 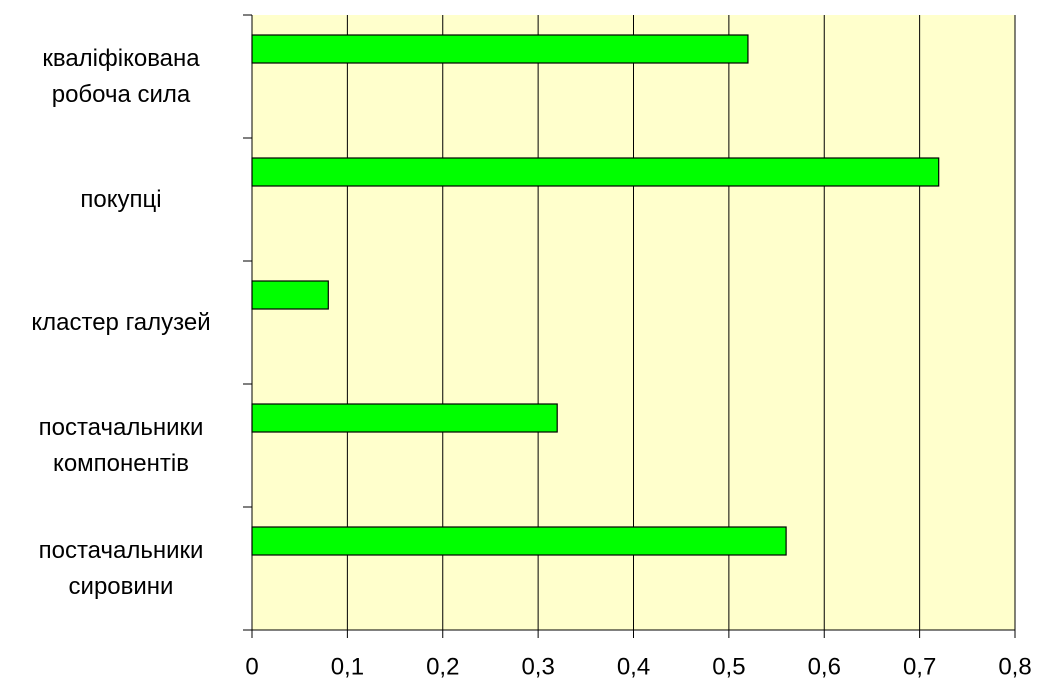 What do you see at coordinates (121, 322) in the screenshot?
I see `y-tick-label: кластер галузей` at bounding box center [121, 322].